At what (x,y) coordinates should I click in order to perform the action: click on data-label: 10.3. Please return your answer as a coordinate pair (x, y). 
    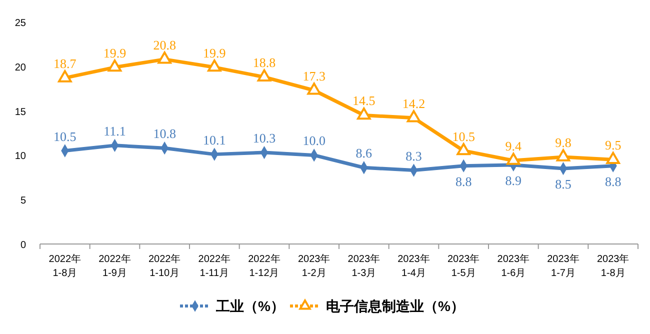
    Looking at the image, I should click on (264, 138).